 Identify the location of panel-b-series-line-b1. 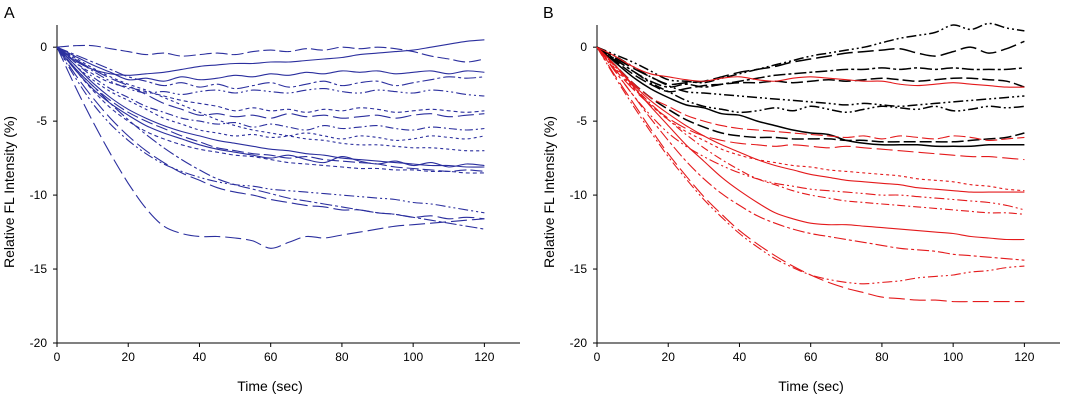
(810, 53).